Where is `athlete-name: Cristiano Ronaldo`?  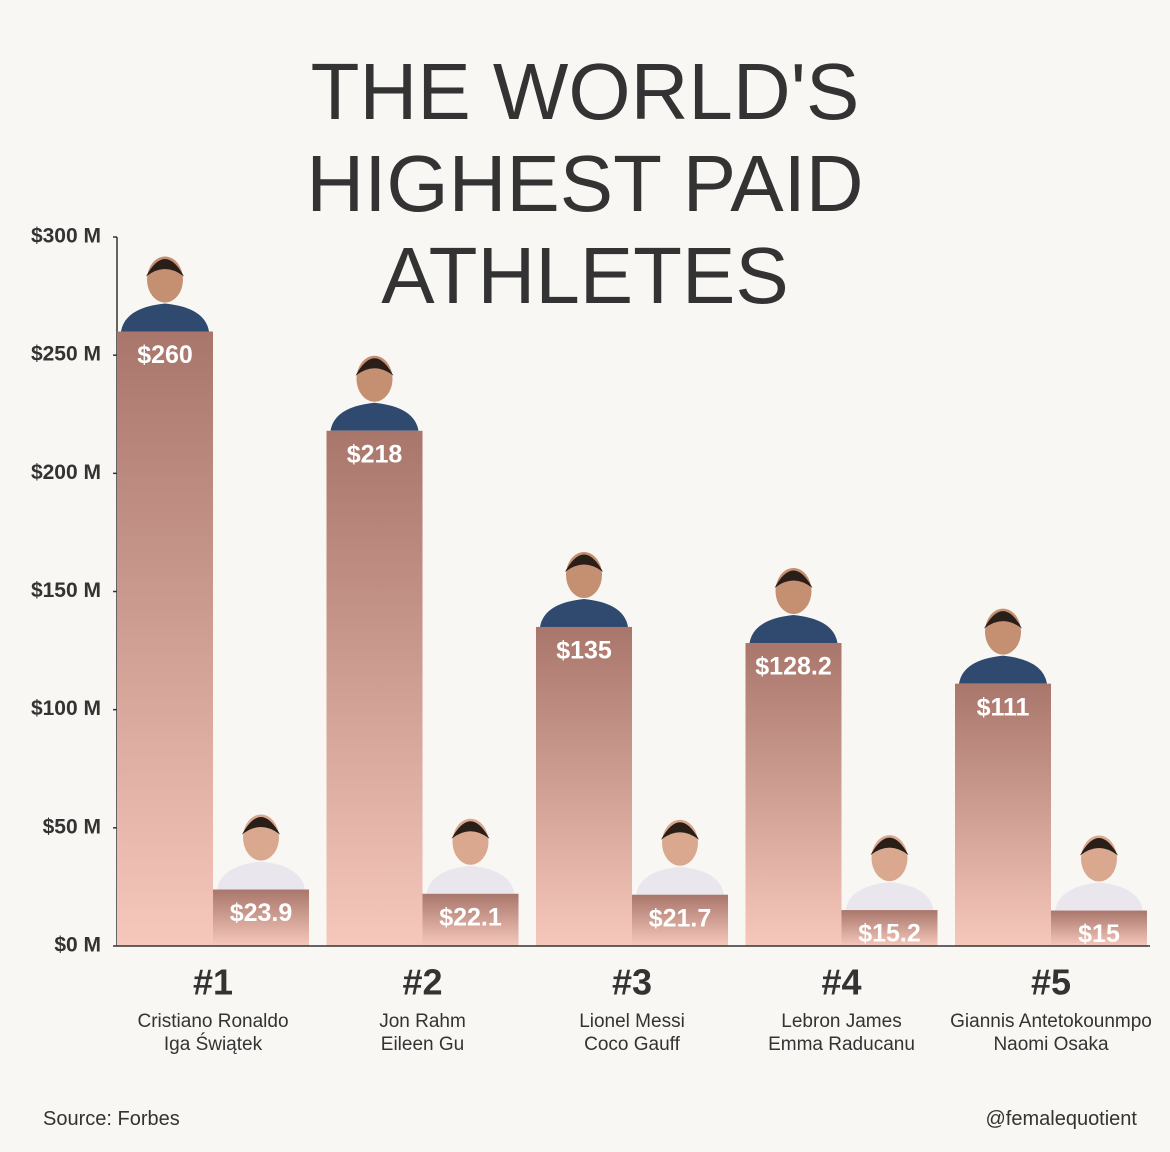
athlete-name: Cristiano Ronaldo is located at coordinates (212, 1021).